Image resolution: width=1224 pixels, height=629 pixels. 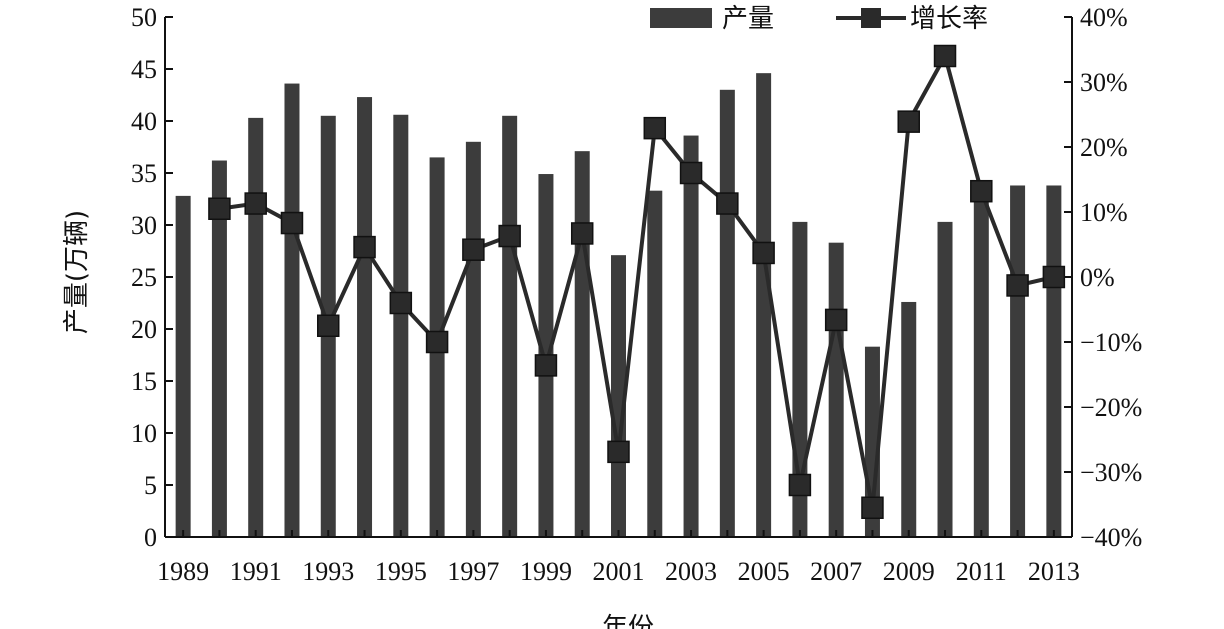 I want to click on bar-2001, so click(x=618, y=396).